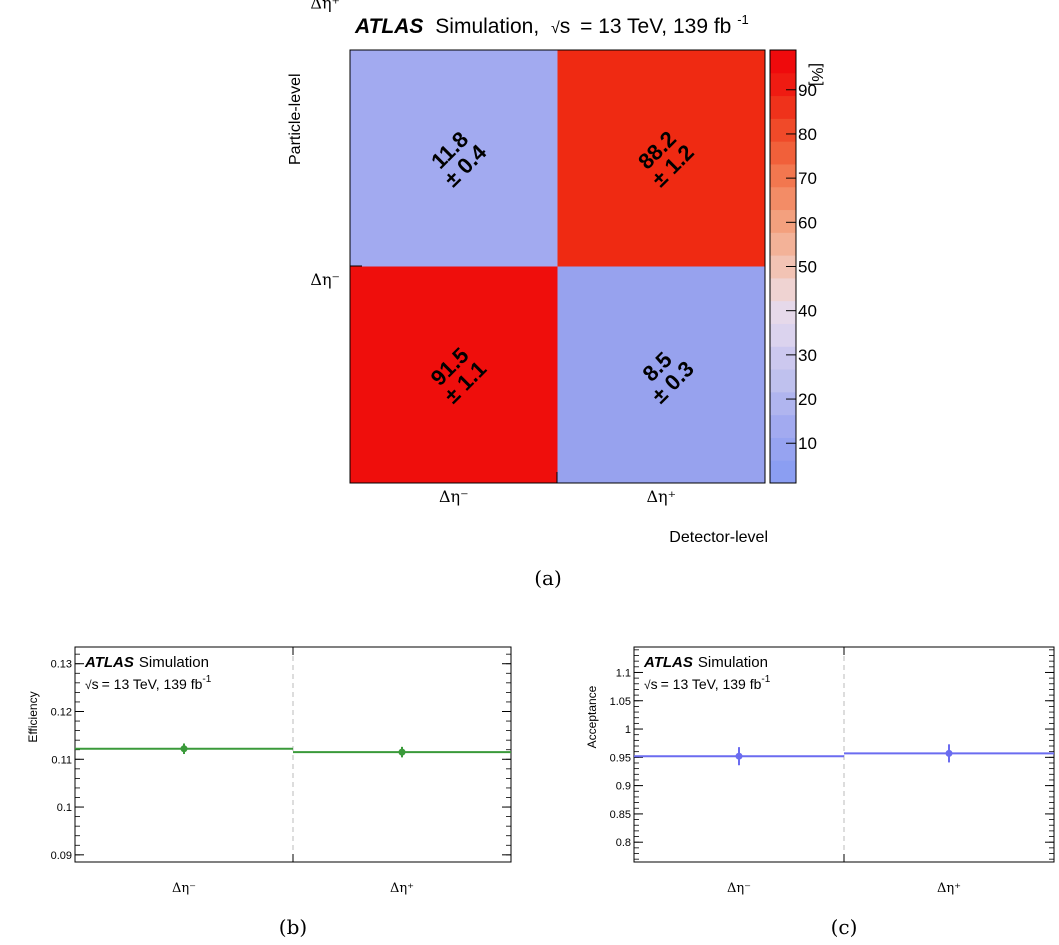 Image resolution: width=1059 pixels, height=945 pixels. I want to click on title-simulation: Simulation,, so click(487, 26).